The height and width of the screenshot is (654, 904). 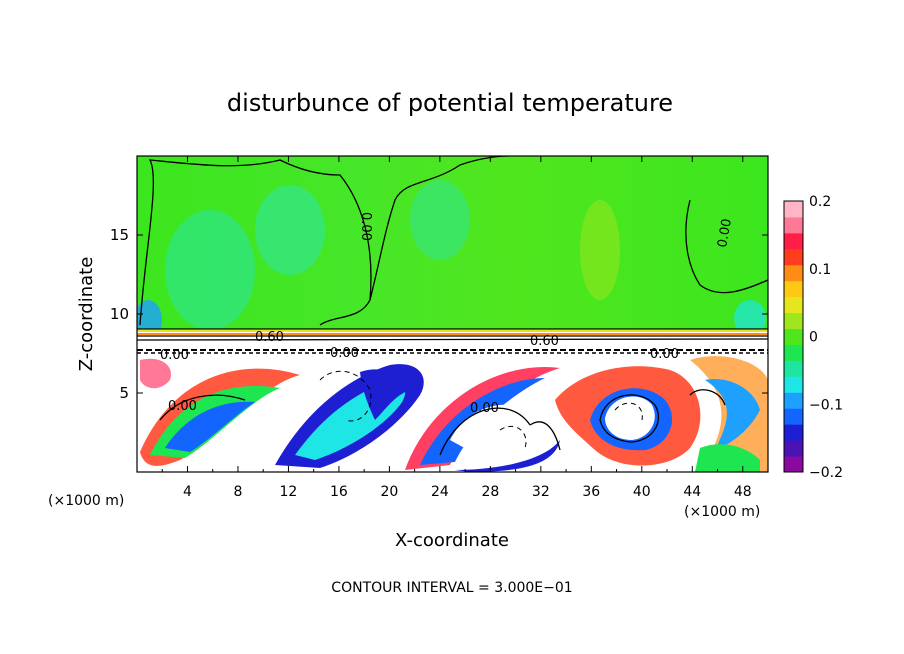 I want to click on contour-interval-note: CONTOUR INTERVAL = 3.000E−01, so click(x=451, y=588).